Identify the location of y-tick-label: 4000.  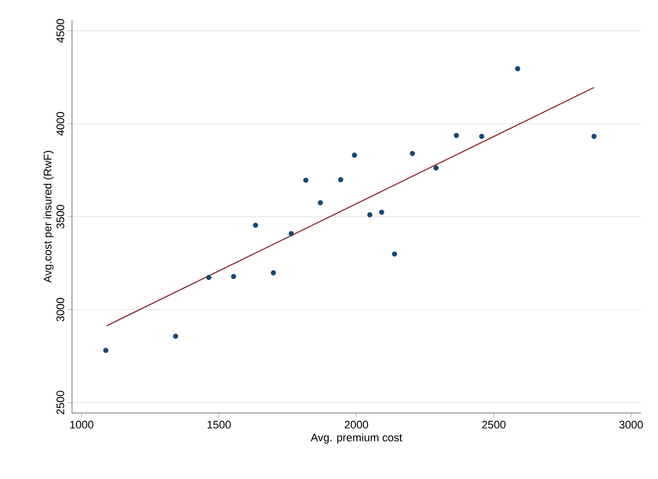
(60, 124).